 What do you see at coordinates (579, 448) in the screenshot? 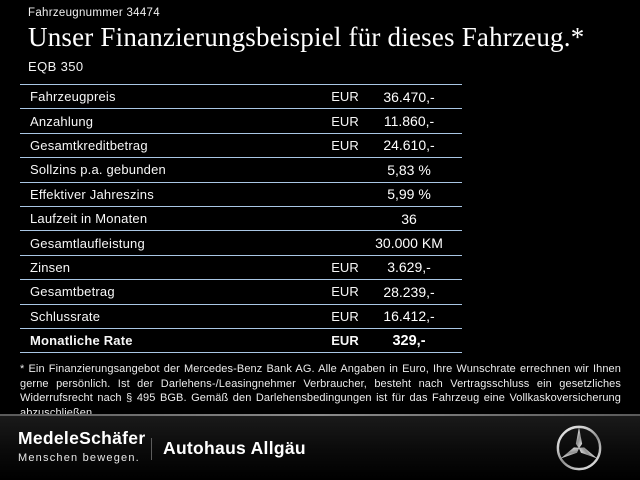
I see `mercedes-star-icon` at bounding box center [579, 448].